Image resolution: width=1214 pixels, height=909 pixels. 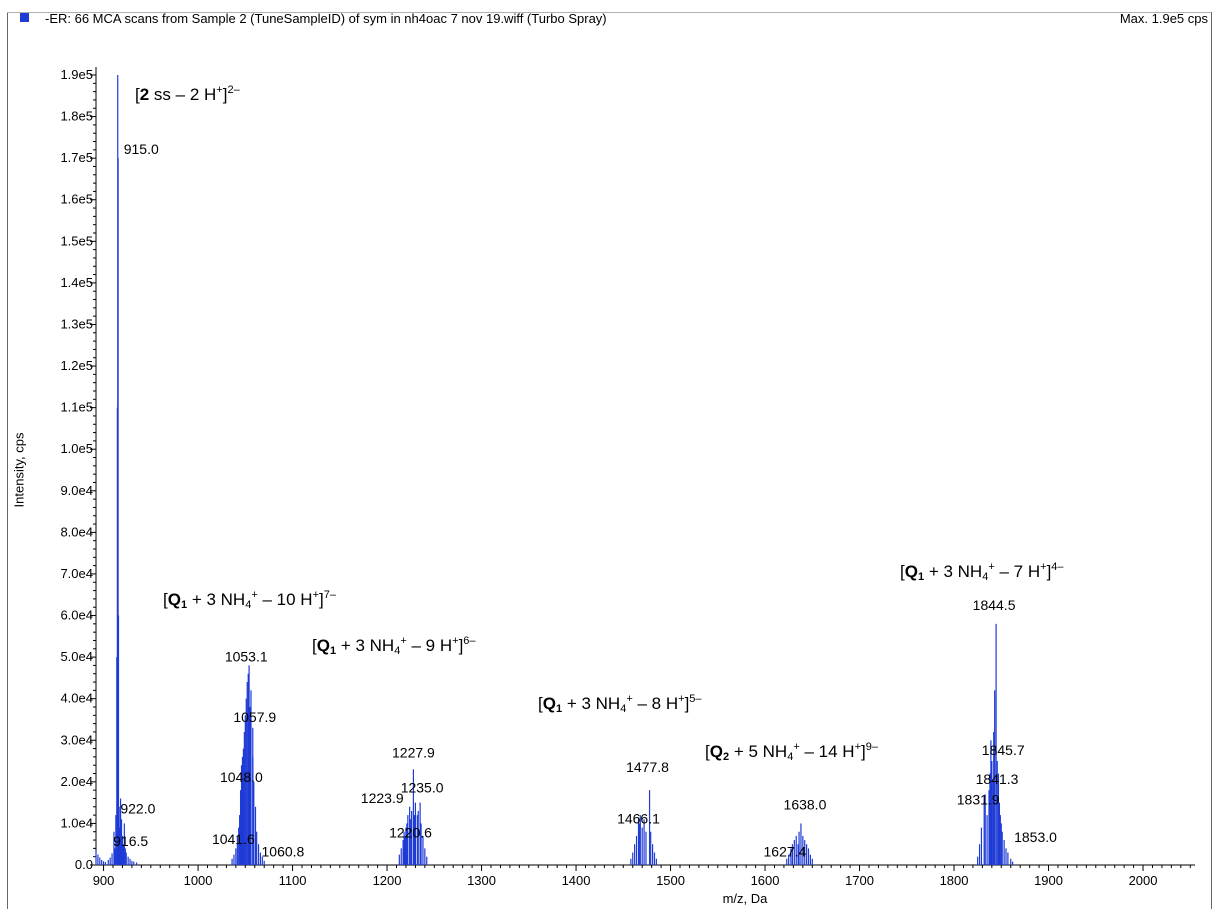 What do you see at coordinates (726, 757) in the screenshot?
I see `ann-species-index: 2` at bounding box center [726, 757].